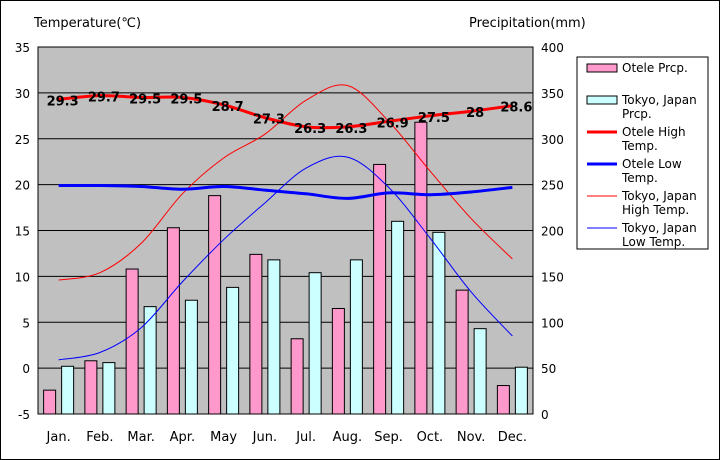 The height and width of the screenshot is (460, 720). Describe the element at coordinates (26, 369) in the screenshot. I see `left-tick-label: 0` at that location.